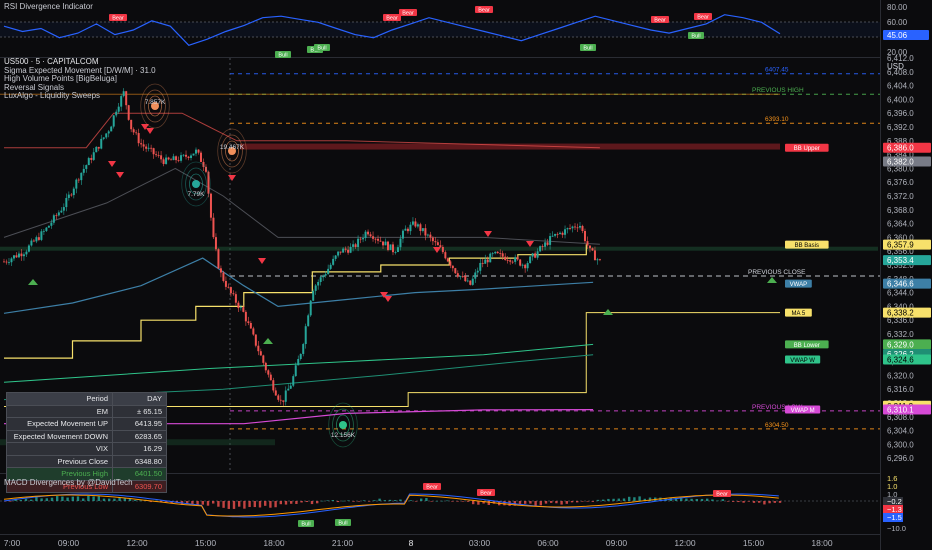  Describe the element at coordinates (69, 543) in the screenshot. I see `time-axis-label: 09:00` at that location.